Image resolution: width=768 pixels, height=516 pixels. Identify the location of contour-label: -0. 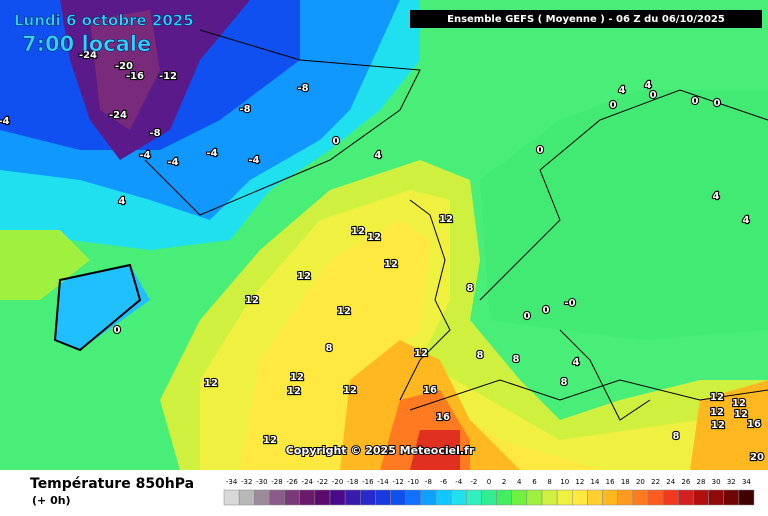
(569, 303).